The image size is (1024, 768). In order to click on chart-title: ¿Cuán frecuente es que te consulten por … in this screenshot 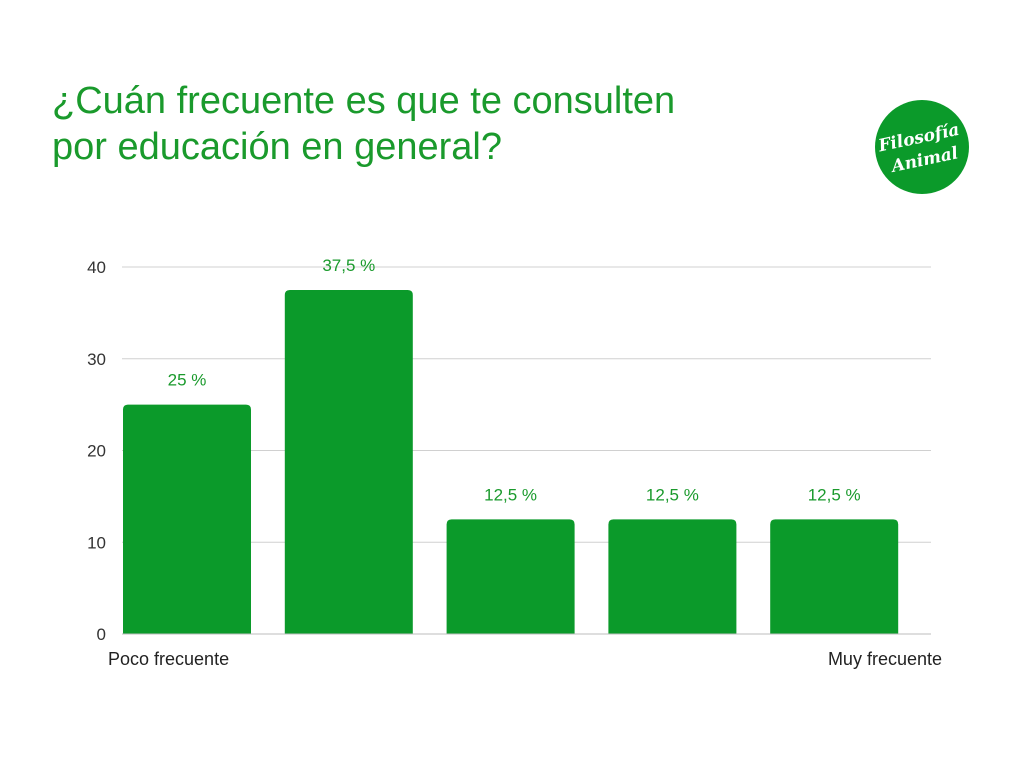, I will do `click(452, 124)`.